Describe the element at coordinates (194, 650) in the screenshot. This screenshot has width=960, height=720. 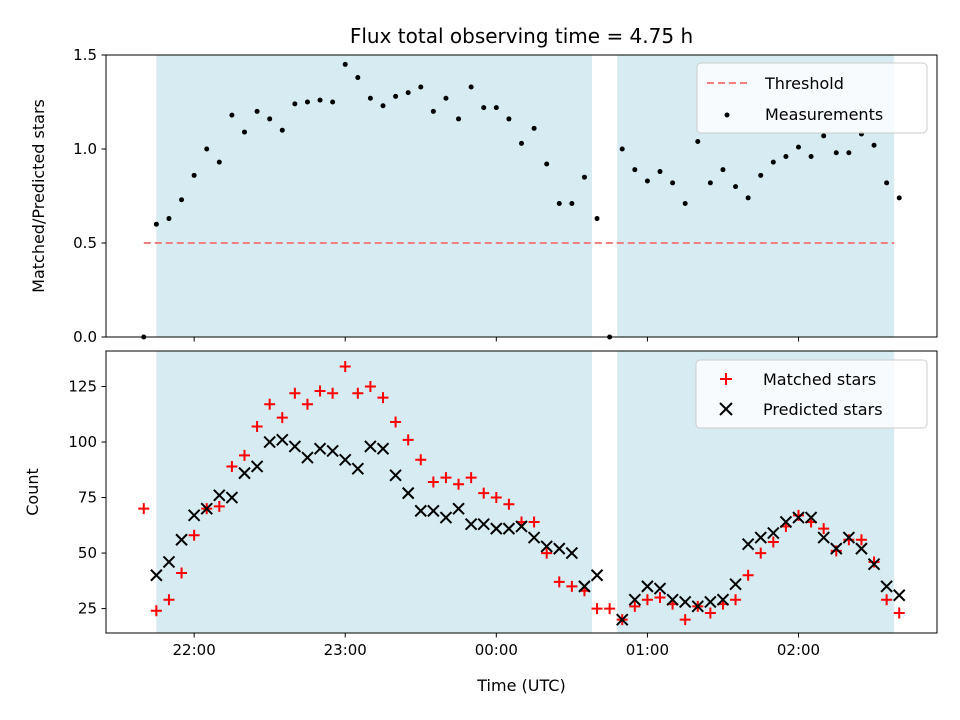
I see `x-tick-label: 22:00` at that location.